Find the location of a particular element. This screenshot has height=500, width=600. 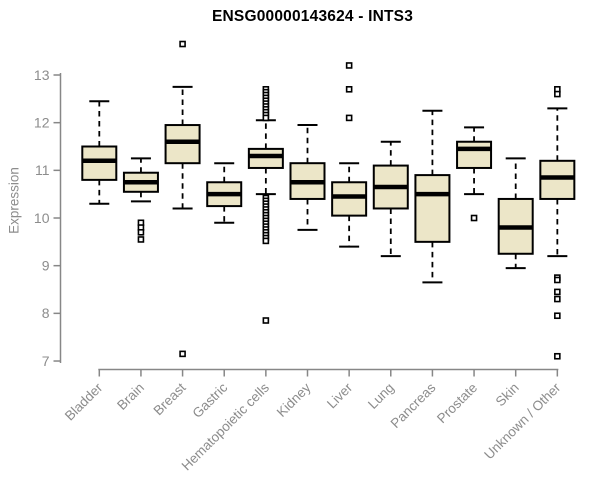

box-liver is located at coordinates (349, 155).